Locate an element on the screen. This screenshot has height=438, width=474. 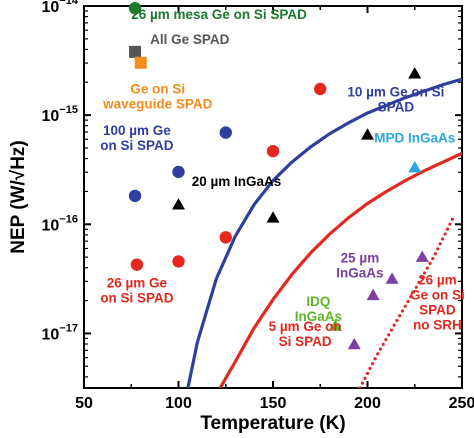
x-tick-label: 100 is located at coordinates (178, 403).